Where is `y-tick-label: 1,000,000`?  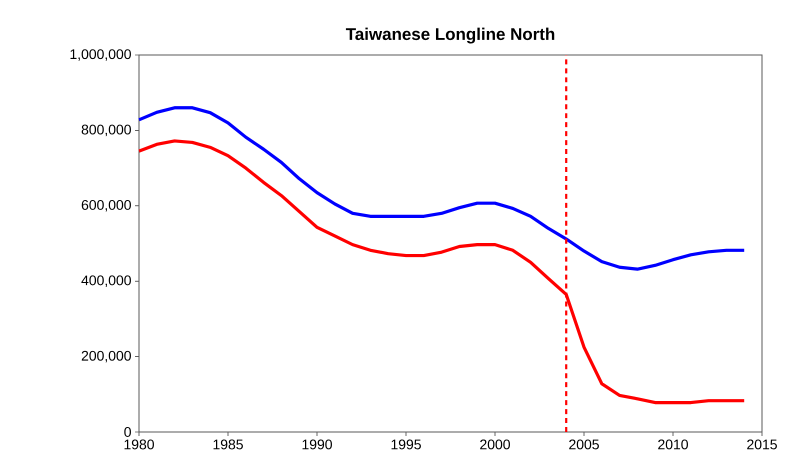
y-tick-label: 1,000,000 is located at coordinates (100, 55).